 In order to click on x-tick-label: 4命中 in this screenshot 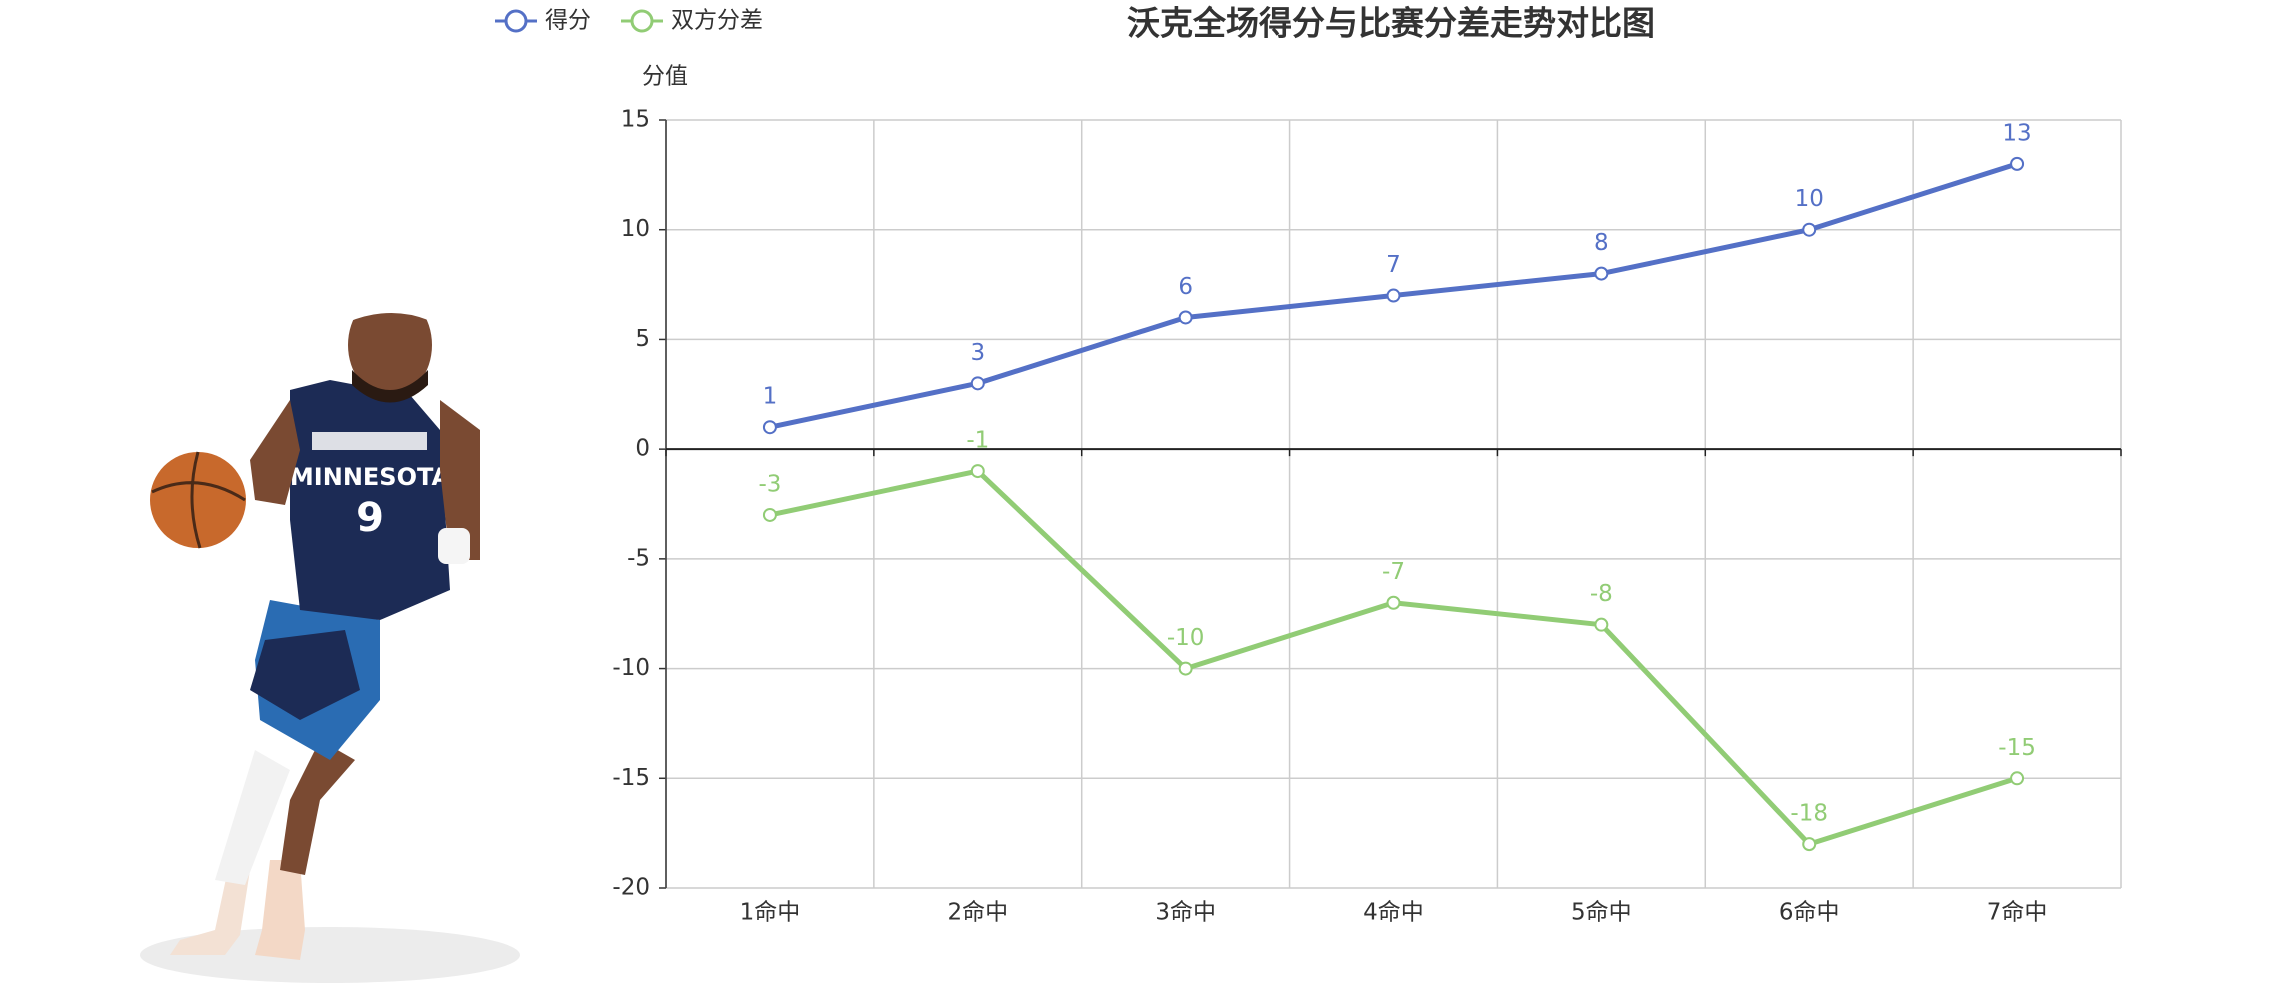, I will do `click(1393, 913)`.